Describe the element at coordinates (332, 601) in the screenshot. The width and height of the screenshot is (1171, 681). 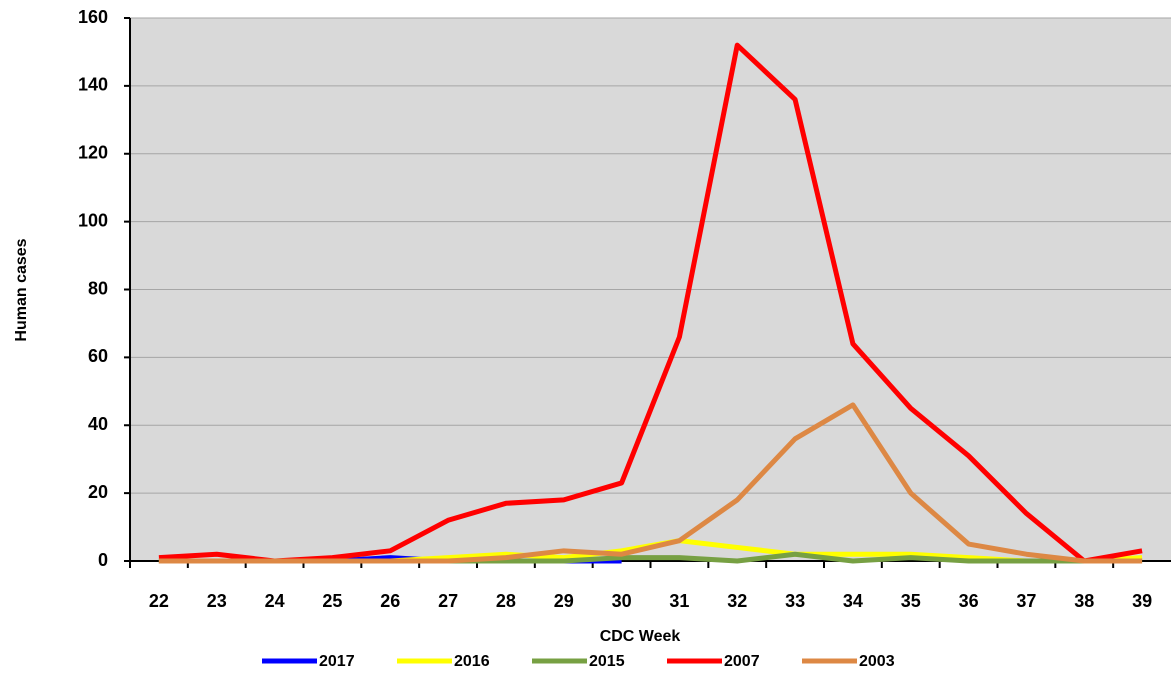
I see `x-tick-label: 25` at that location.